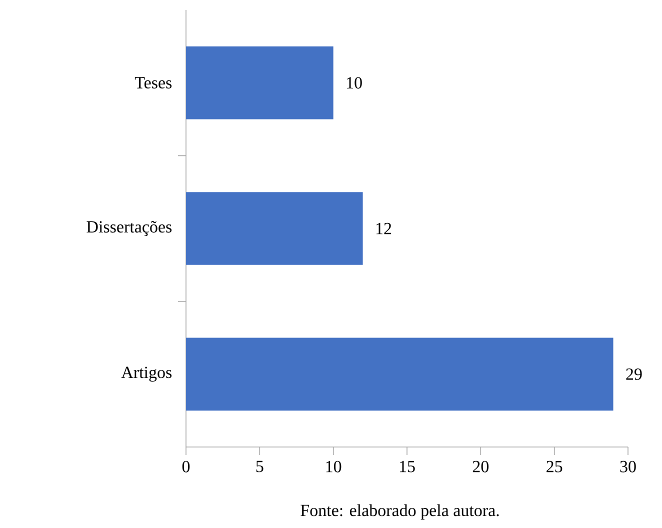 This screenshot has width=662, height=528. What do you see at coordinates (634, 374) in the screenshot?
I see `data-label: 29` at bounding box center [634, 374].